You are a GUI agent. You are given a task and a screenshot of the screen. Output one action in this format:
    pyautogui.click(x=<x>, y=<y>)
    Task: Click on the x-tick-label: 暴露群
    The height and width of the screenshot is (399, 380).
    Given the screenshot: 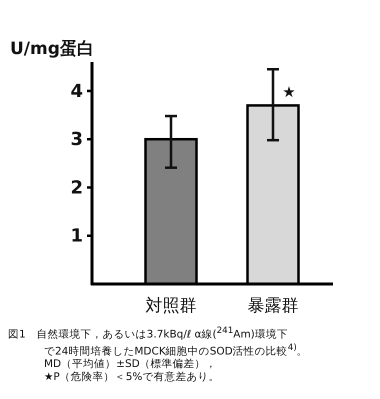 What is the action you would take?
    pyautogui.click(x=273, y=306)
    